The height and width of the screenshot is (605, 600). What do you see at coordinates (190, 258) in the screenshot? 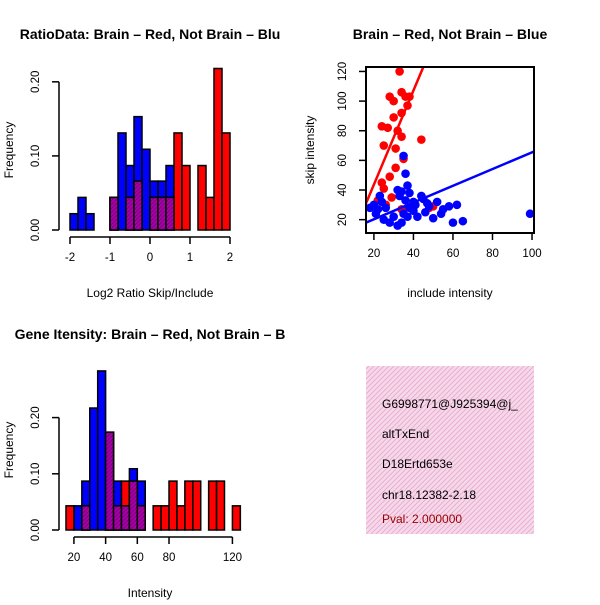
I see `ratio-x-tick-label: 1` at bounding box center [190, 258].